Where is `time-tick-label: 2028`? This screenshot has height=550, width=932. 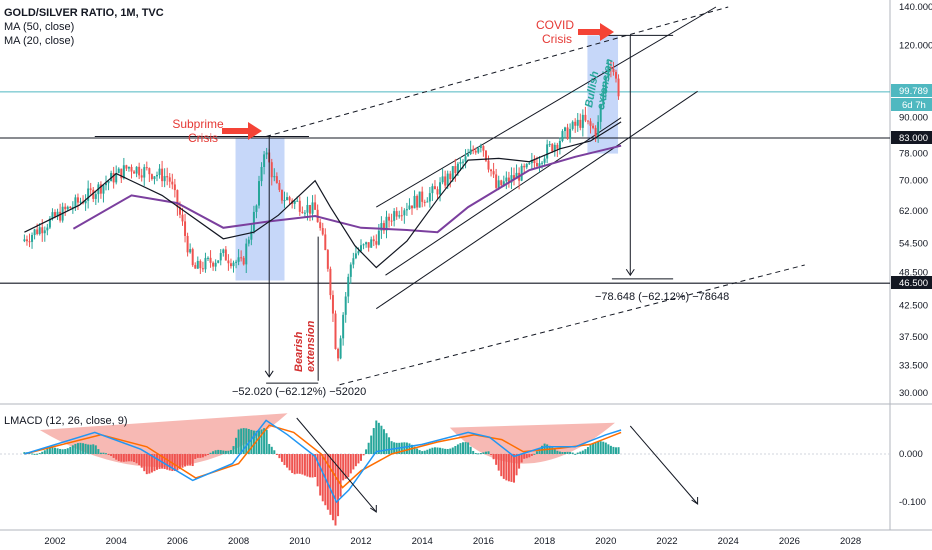
time-tick-label: 2028 is located at coordinates (850, 541).